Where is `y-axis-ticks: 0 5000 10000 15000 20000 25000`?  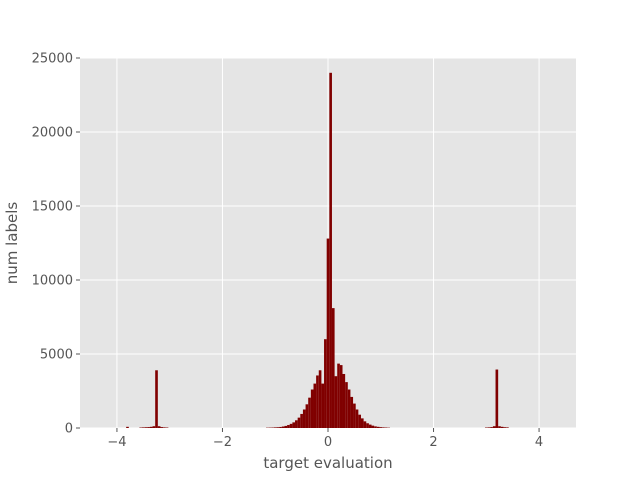
y-axis-ticks: 0 5000 10000 15000 20000 25000 is located at coordinates (56, 244).